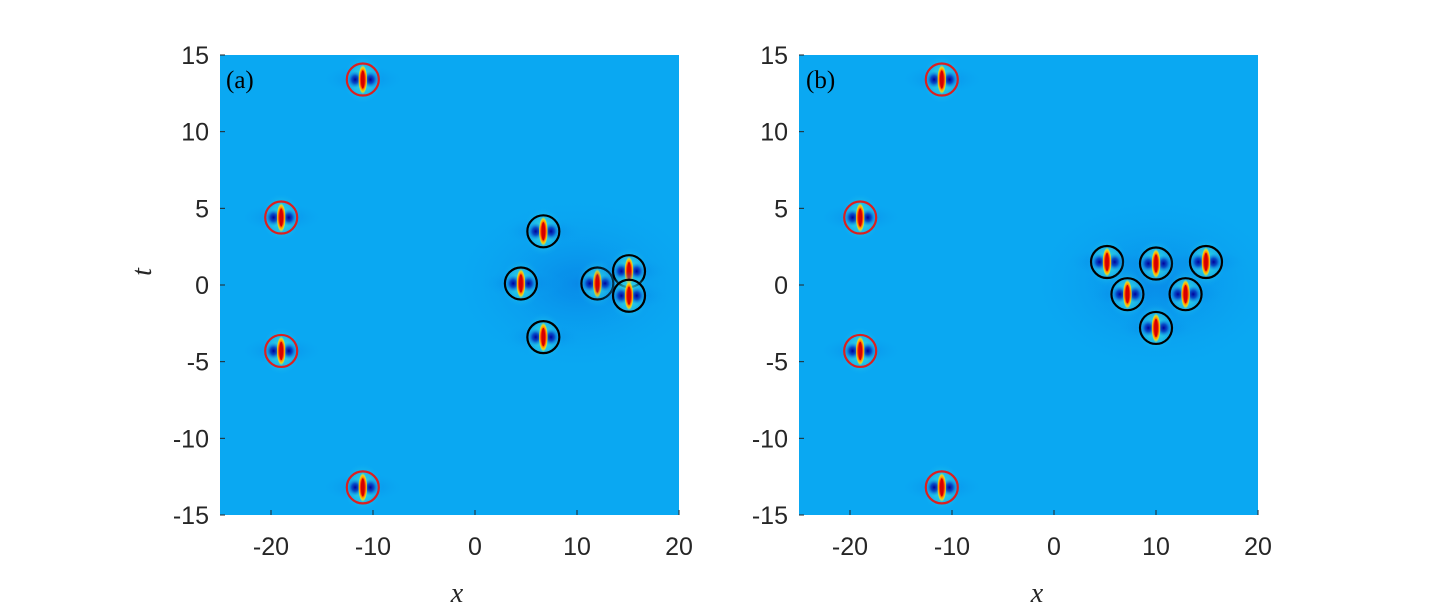 This screenshot has height=614, width=1433. What do you see at coordinates (457, 593) in the screenshot?
I see `x-axis-label-a: x` at bounding box center [457, 593].